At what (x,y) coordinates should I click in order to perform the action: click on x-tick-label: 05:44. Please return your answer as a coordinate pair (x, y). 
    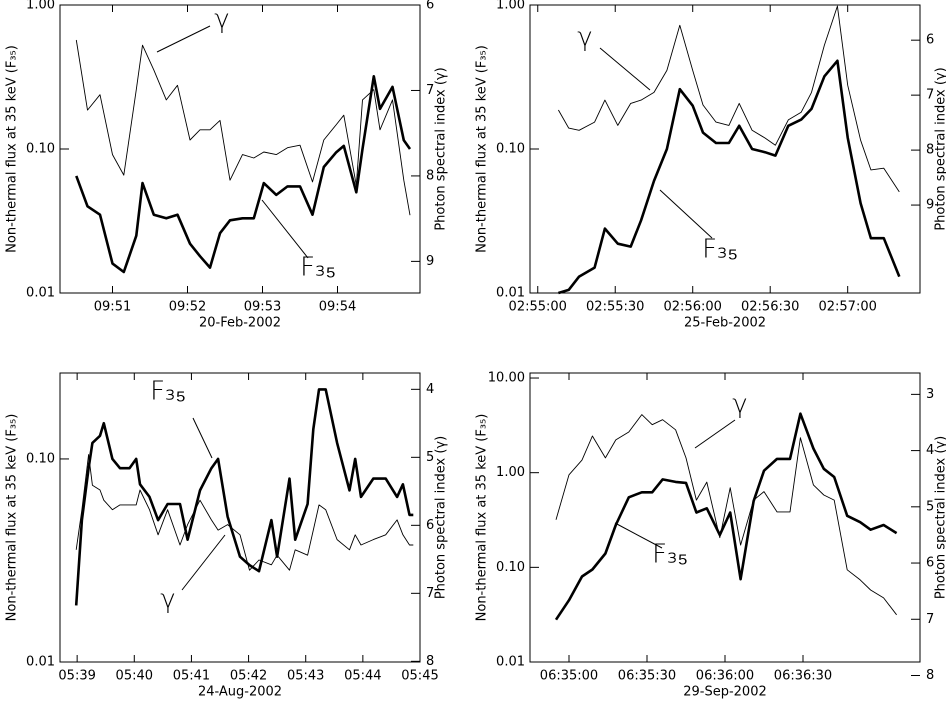
    Looking at the image, I should click on (362, 676).